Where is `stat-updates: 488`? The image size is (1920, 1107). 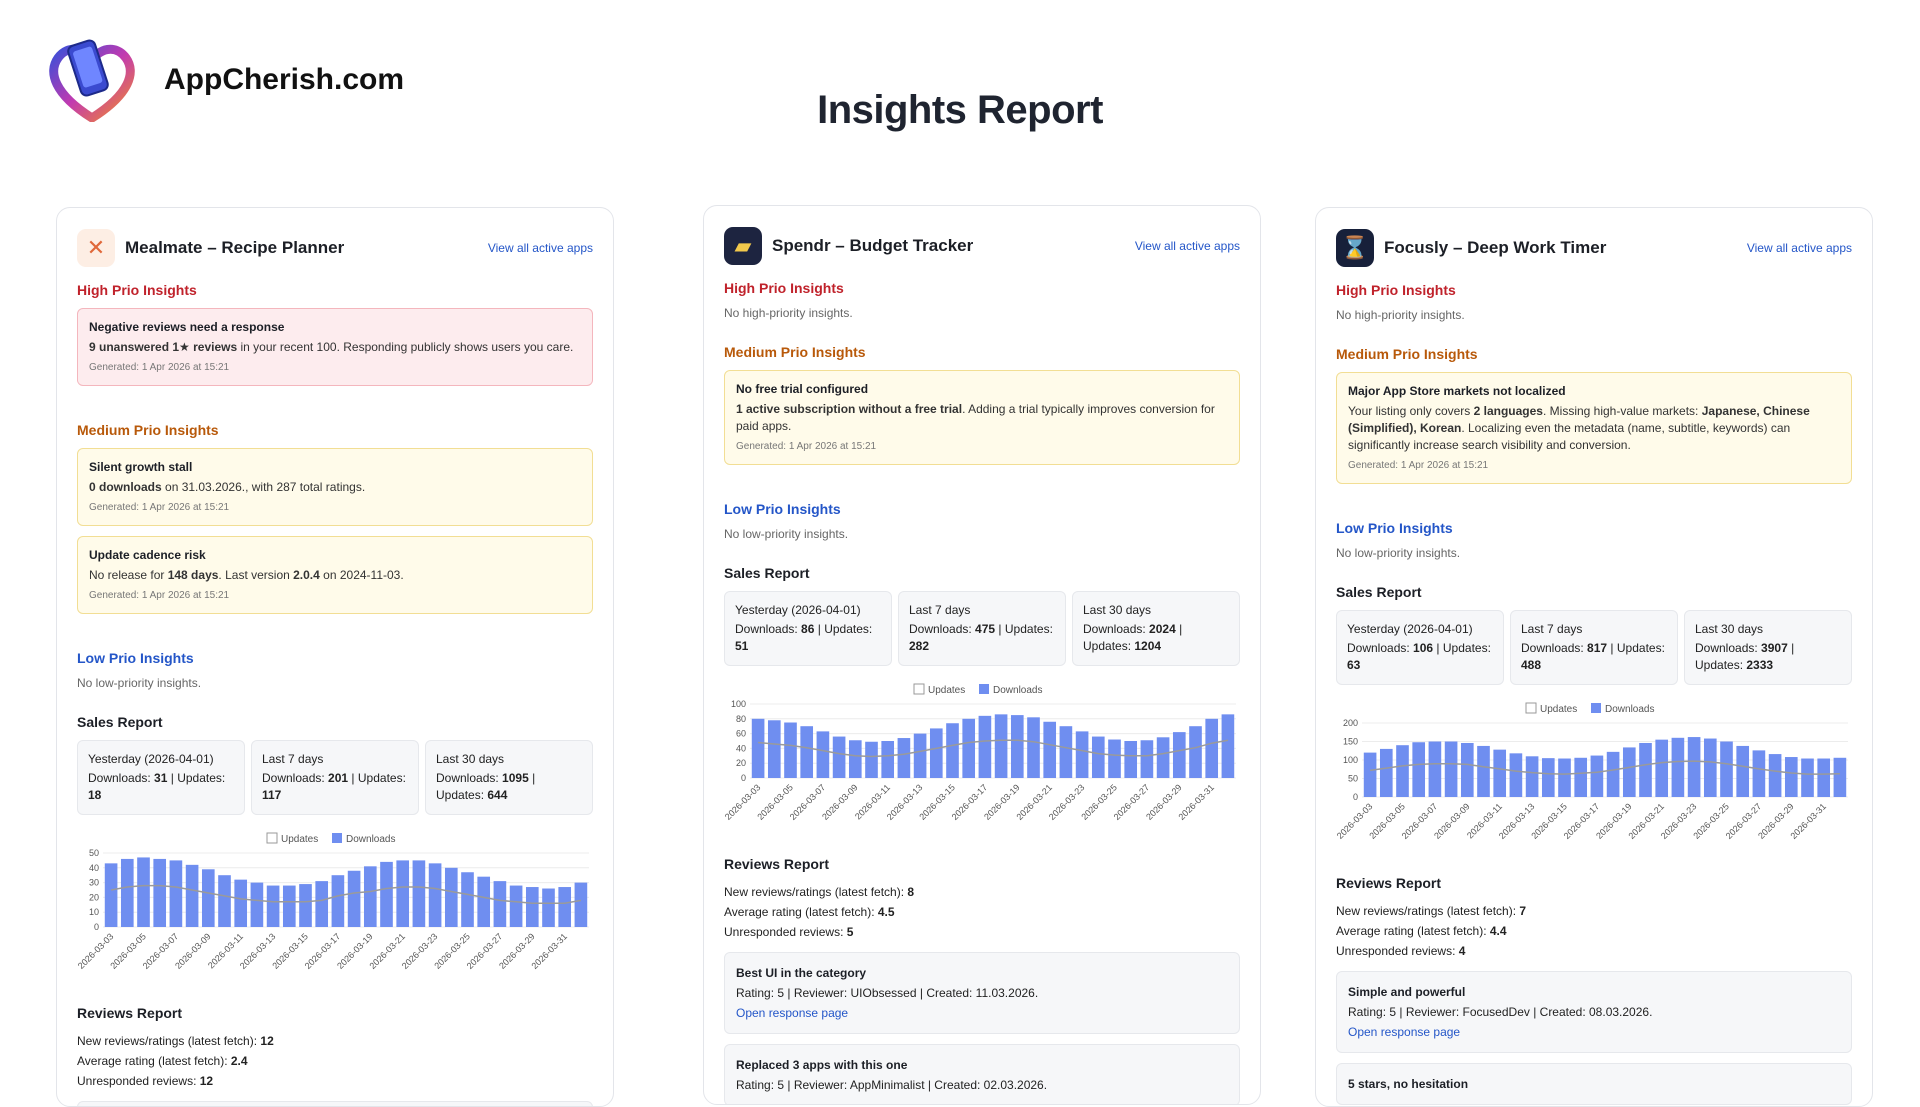
stat-updates: 488 is located at coordinates (1531, 665).